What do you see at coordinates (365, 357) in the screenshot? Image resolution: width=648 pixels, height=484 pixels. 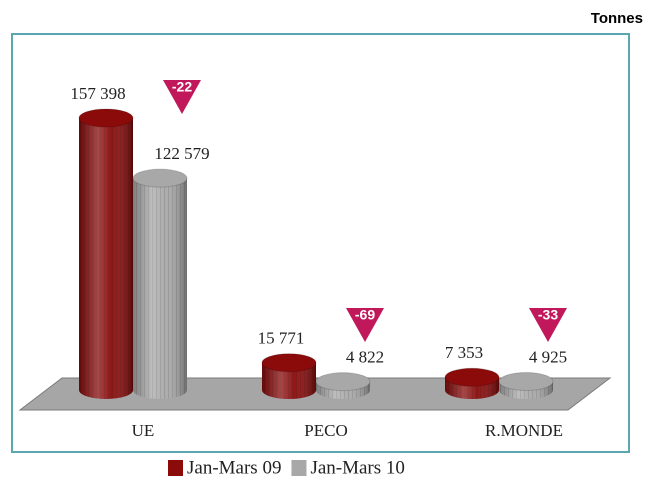 I see `value-label: 4 822` at bounding box center [365, 357].